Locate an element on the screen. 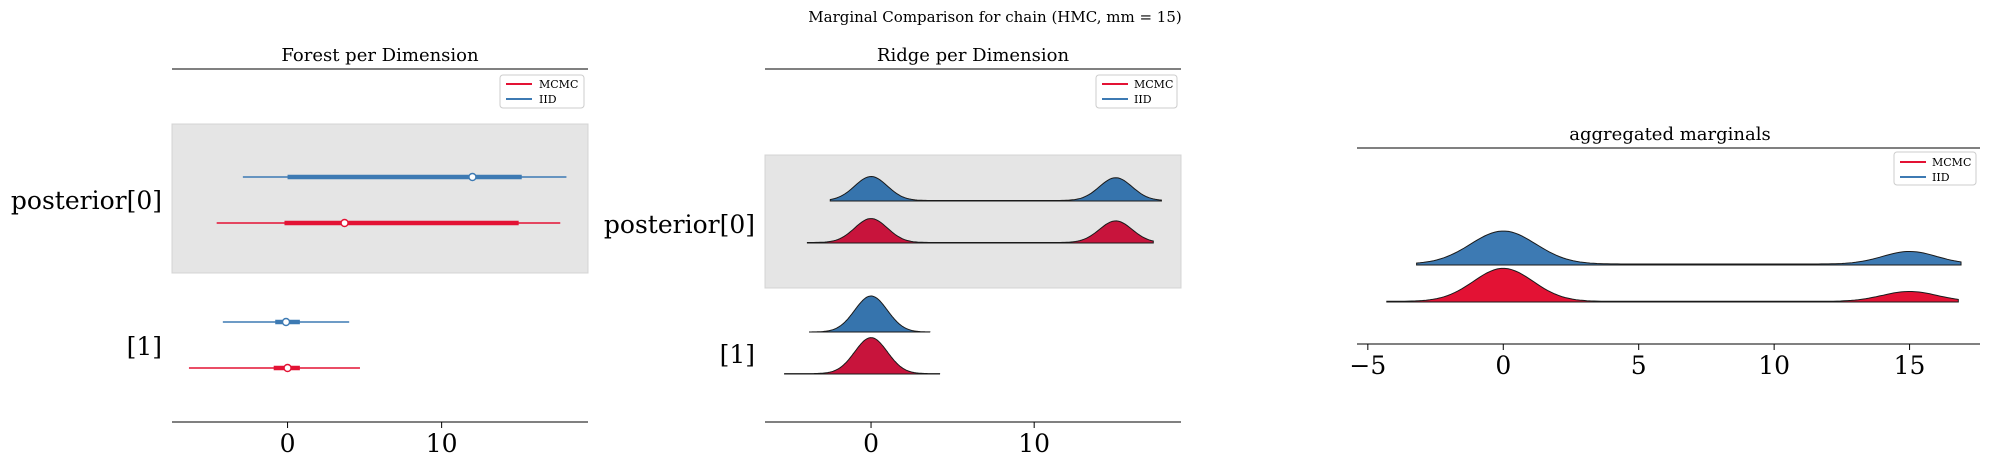 This screenshot has height=465, width=1990. aggregated-x-ticks: −5 0 5 10 15 is located at coordinates (1637, 362).